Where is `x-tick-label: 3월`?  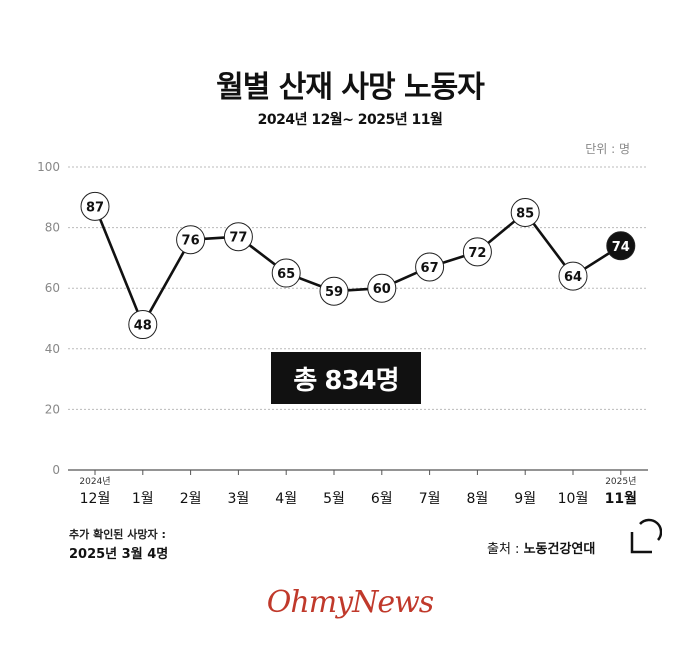
x-tick-label: 3월 is located at coordinates (239, 499).